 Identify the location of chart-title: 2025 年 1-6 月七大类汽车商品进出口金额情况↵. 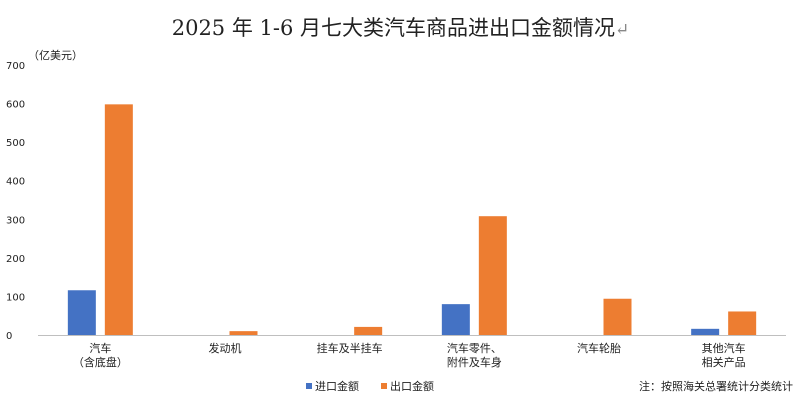
(400, 27).